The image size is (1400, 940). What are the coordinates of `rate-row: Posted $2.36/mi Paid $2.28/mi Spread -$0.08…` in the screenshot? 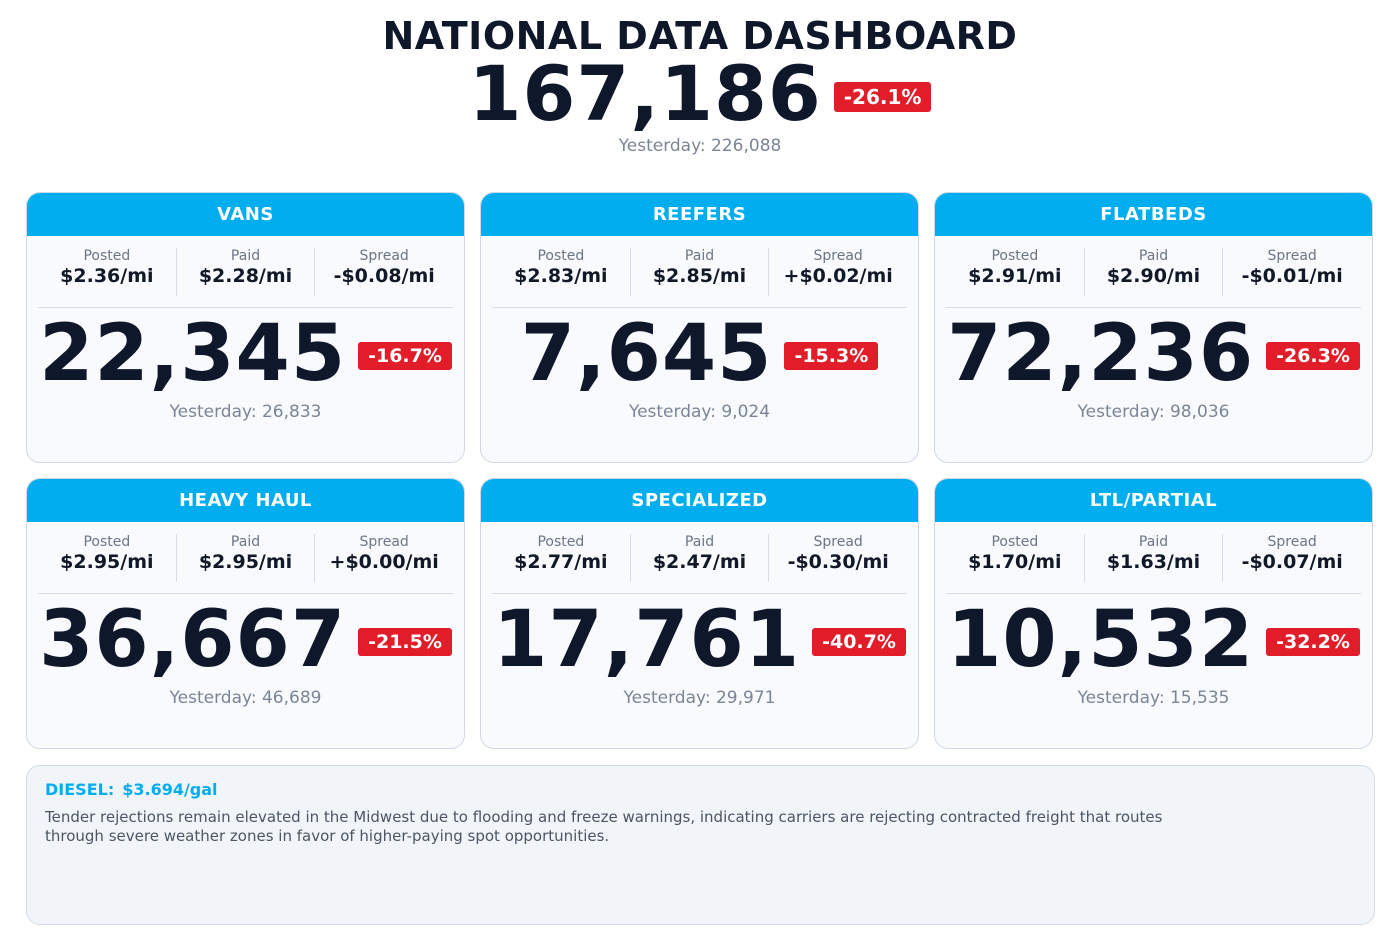 It's located at (245, 272).